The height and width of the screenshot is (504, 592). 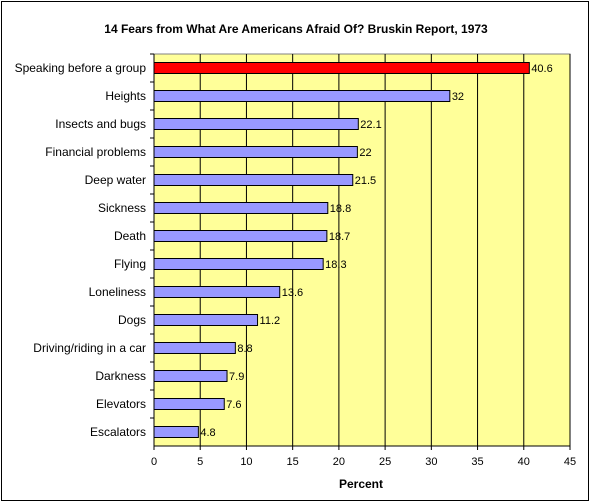 What do you see at coordinates (370, 125) in the screenshot?
I see `value-label: 22.1` at bounding box center [370, 125].